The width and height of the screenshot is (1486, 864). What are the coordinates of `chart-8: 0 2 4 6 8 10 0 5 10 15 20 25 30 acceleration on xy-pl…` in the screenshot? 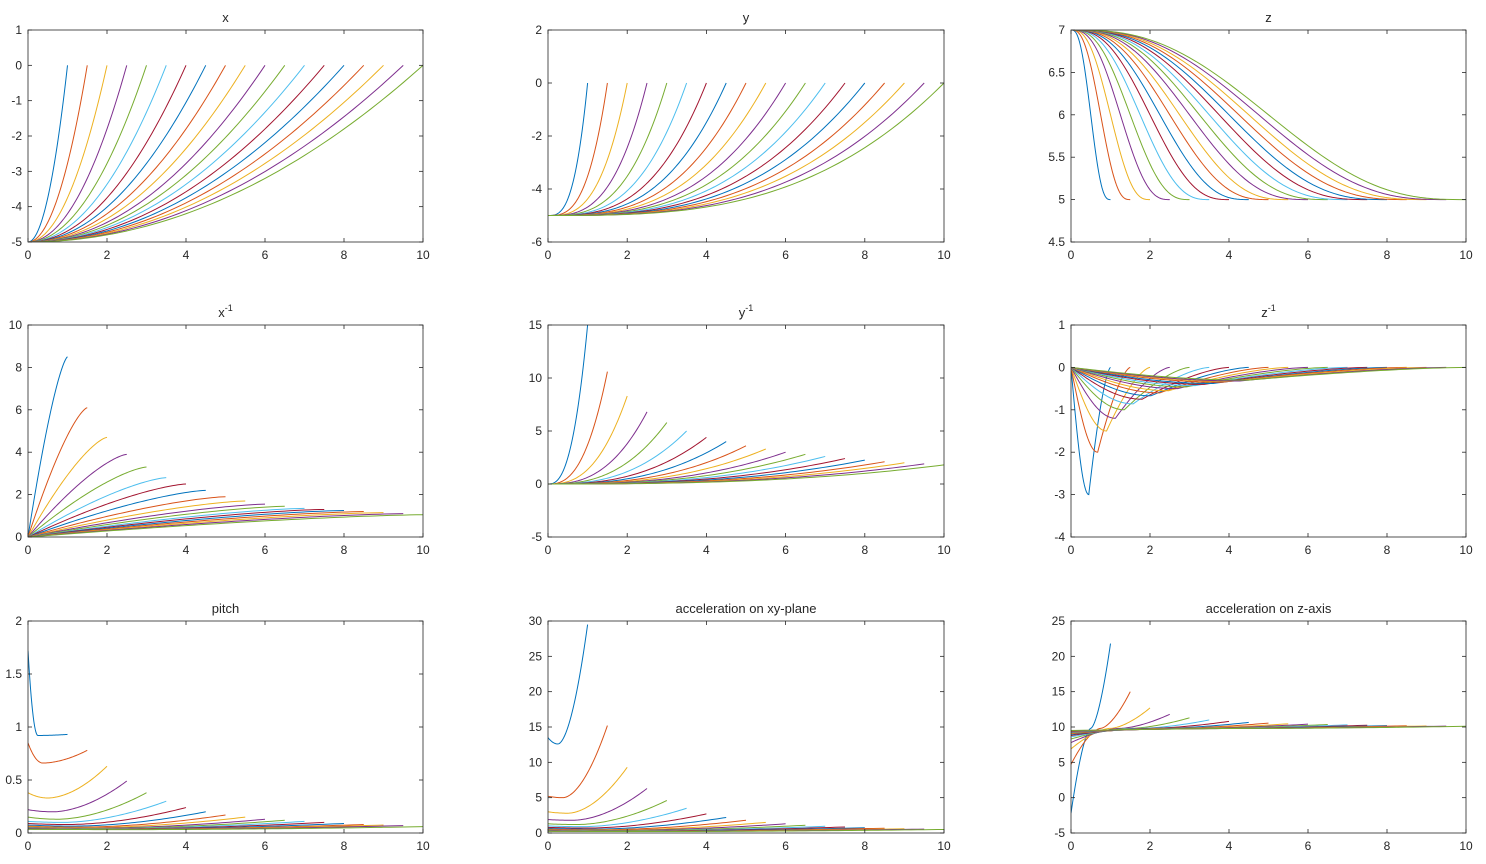 It's located at (740, 727).